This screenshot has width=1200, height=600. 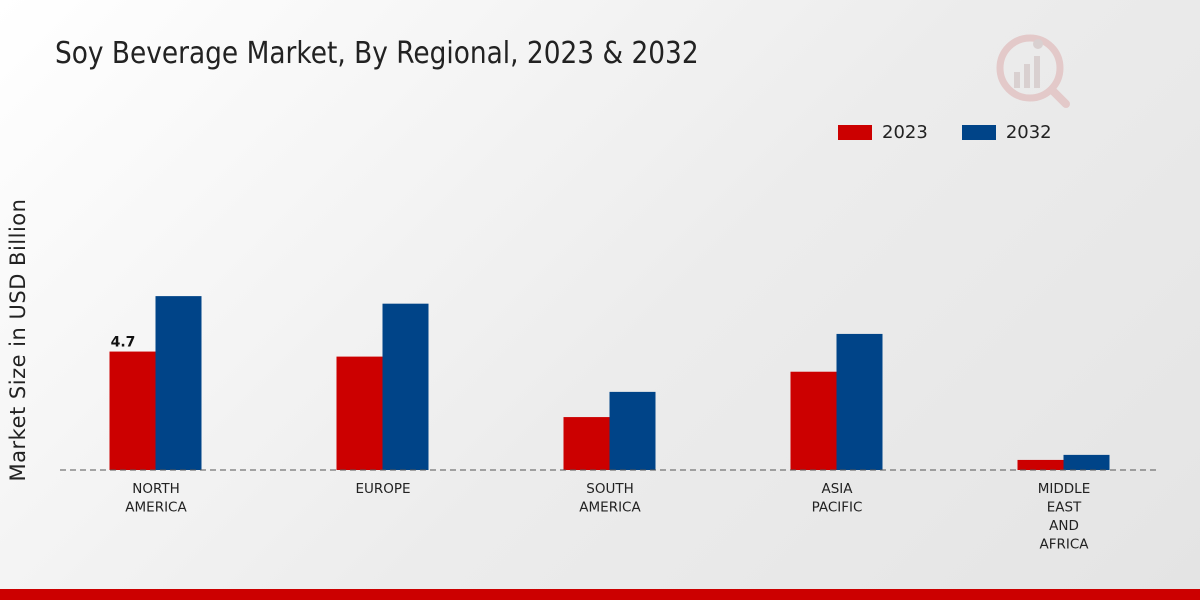 What do you see at coordinates (837, 498) in the screenshot?
I see `x-tick-label-3: ASIA PACIFIC` at bounding box center [837, 498].